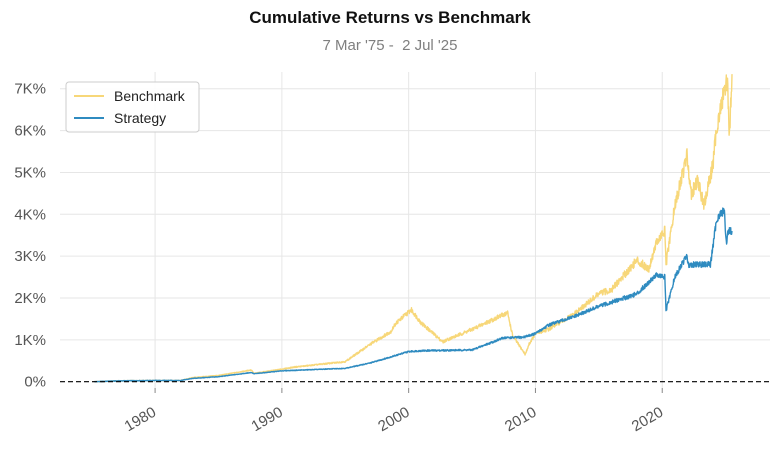  What do you see at coordinates (393, 419) in the screenshot?
I see `x-tick-label: 2000` at bounding box center [393, 419].